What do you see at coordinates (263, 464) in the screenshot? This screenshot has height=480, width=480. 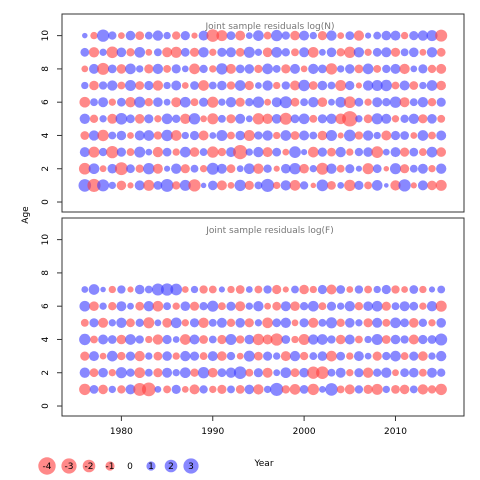 I see `x-axis-title: Year` at bounding box center [263, 464].